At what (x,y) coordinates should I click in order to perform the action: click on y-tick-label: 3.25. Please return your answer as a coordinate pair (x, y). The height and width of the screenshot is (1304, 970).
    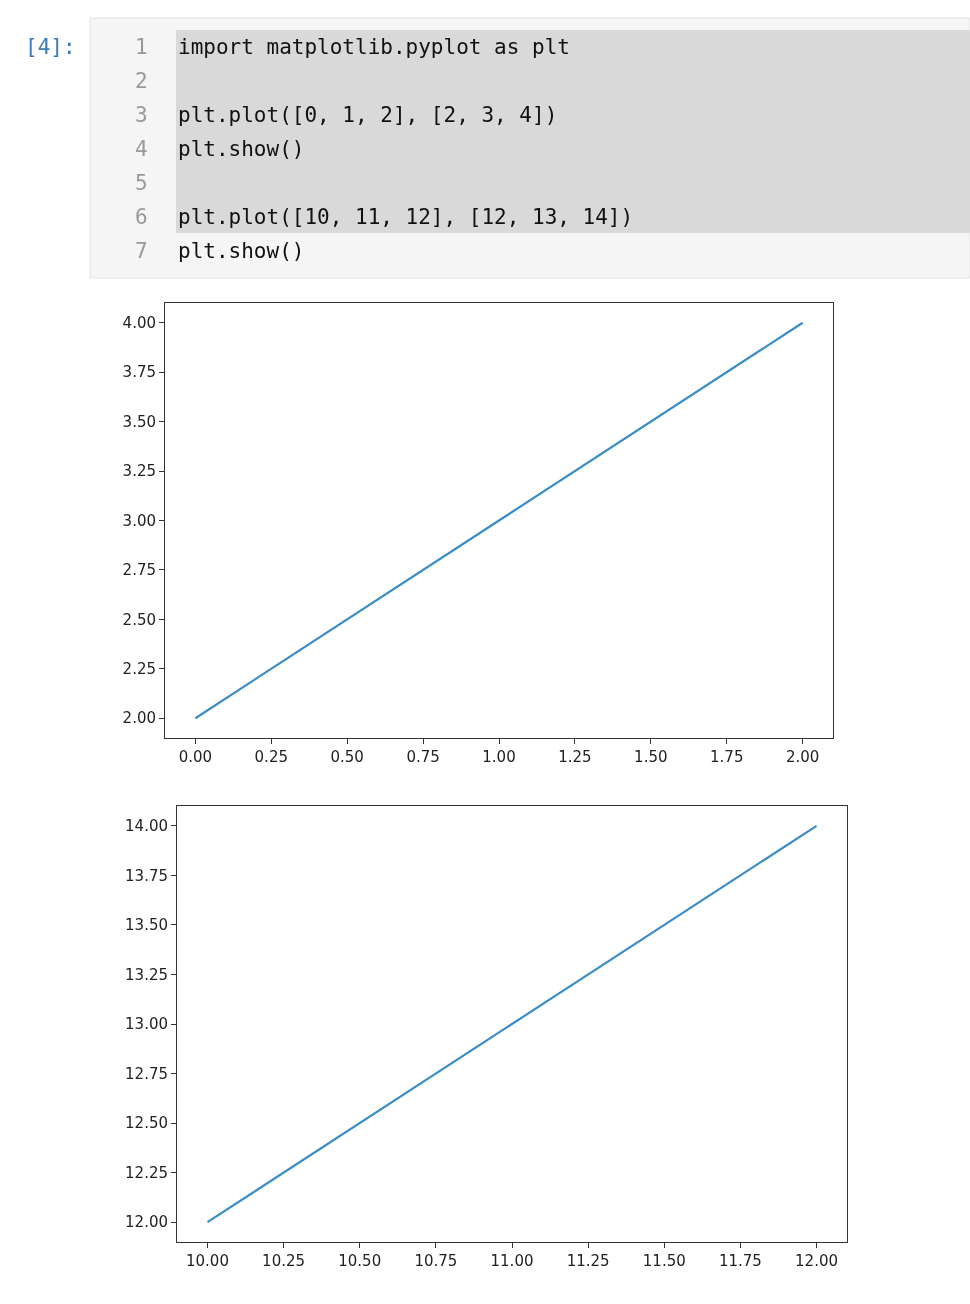
    Looking at the image, I should click on (139, 471).